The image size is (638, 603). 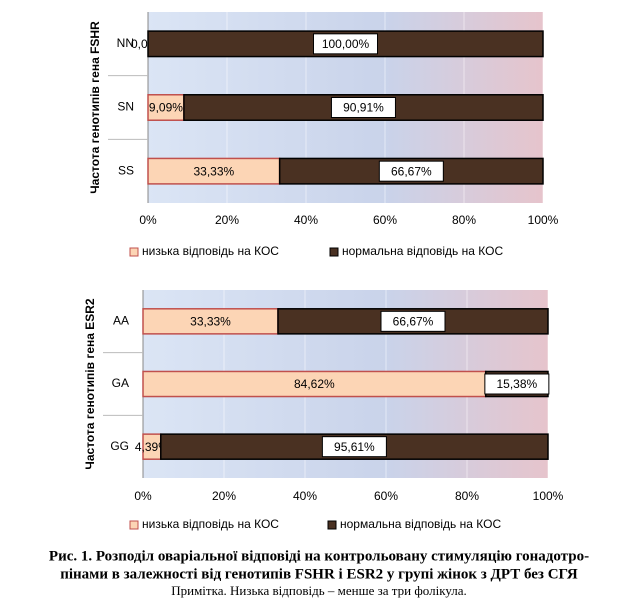 What do you see at coordinates (126, 170) in the screenshot?
I see `y-tick-label: SS` at bounding box center [126, 170].